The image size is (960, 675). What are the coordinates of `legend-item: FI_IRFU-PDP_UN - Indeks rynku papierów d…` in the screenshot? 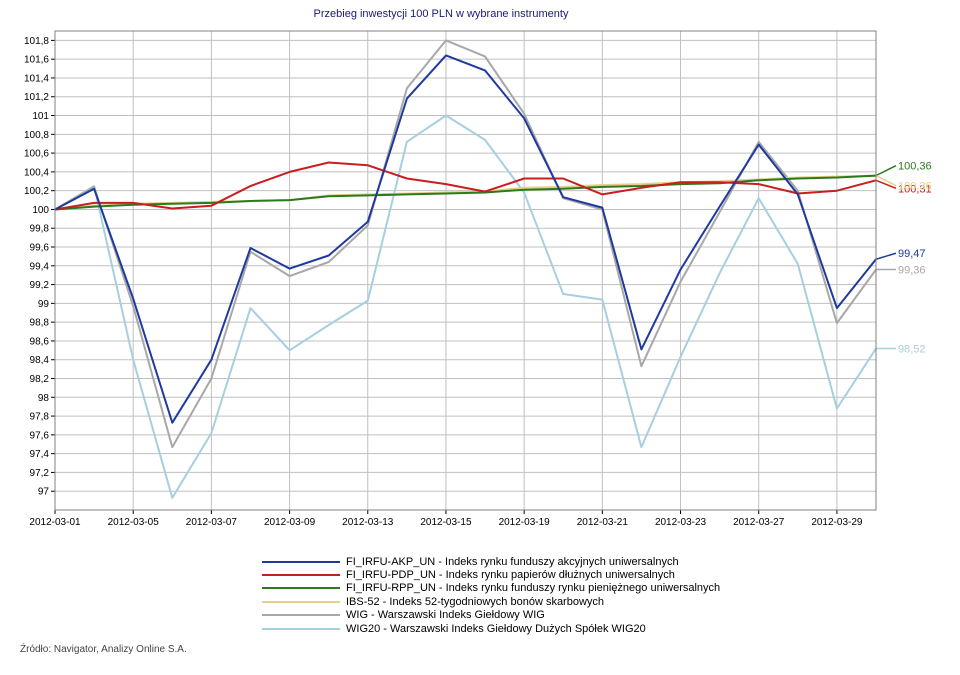 It's located at (491, 574).